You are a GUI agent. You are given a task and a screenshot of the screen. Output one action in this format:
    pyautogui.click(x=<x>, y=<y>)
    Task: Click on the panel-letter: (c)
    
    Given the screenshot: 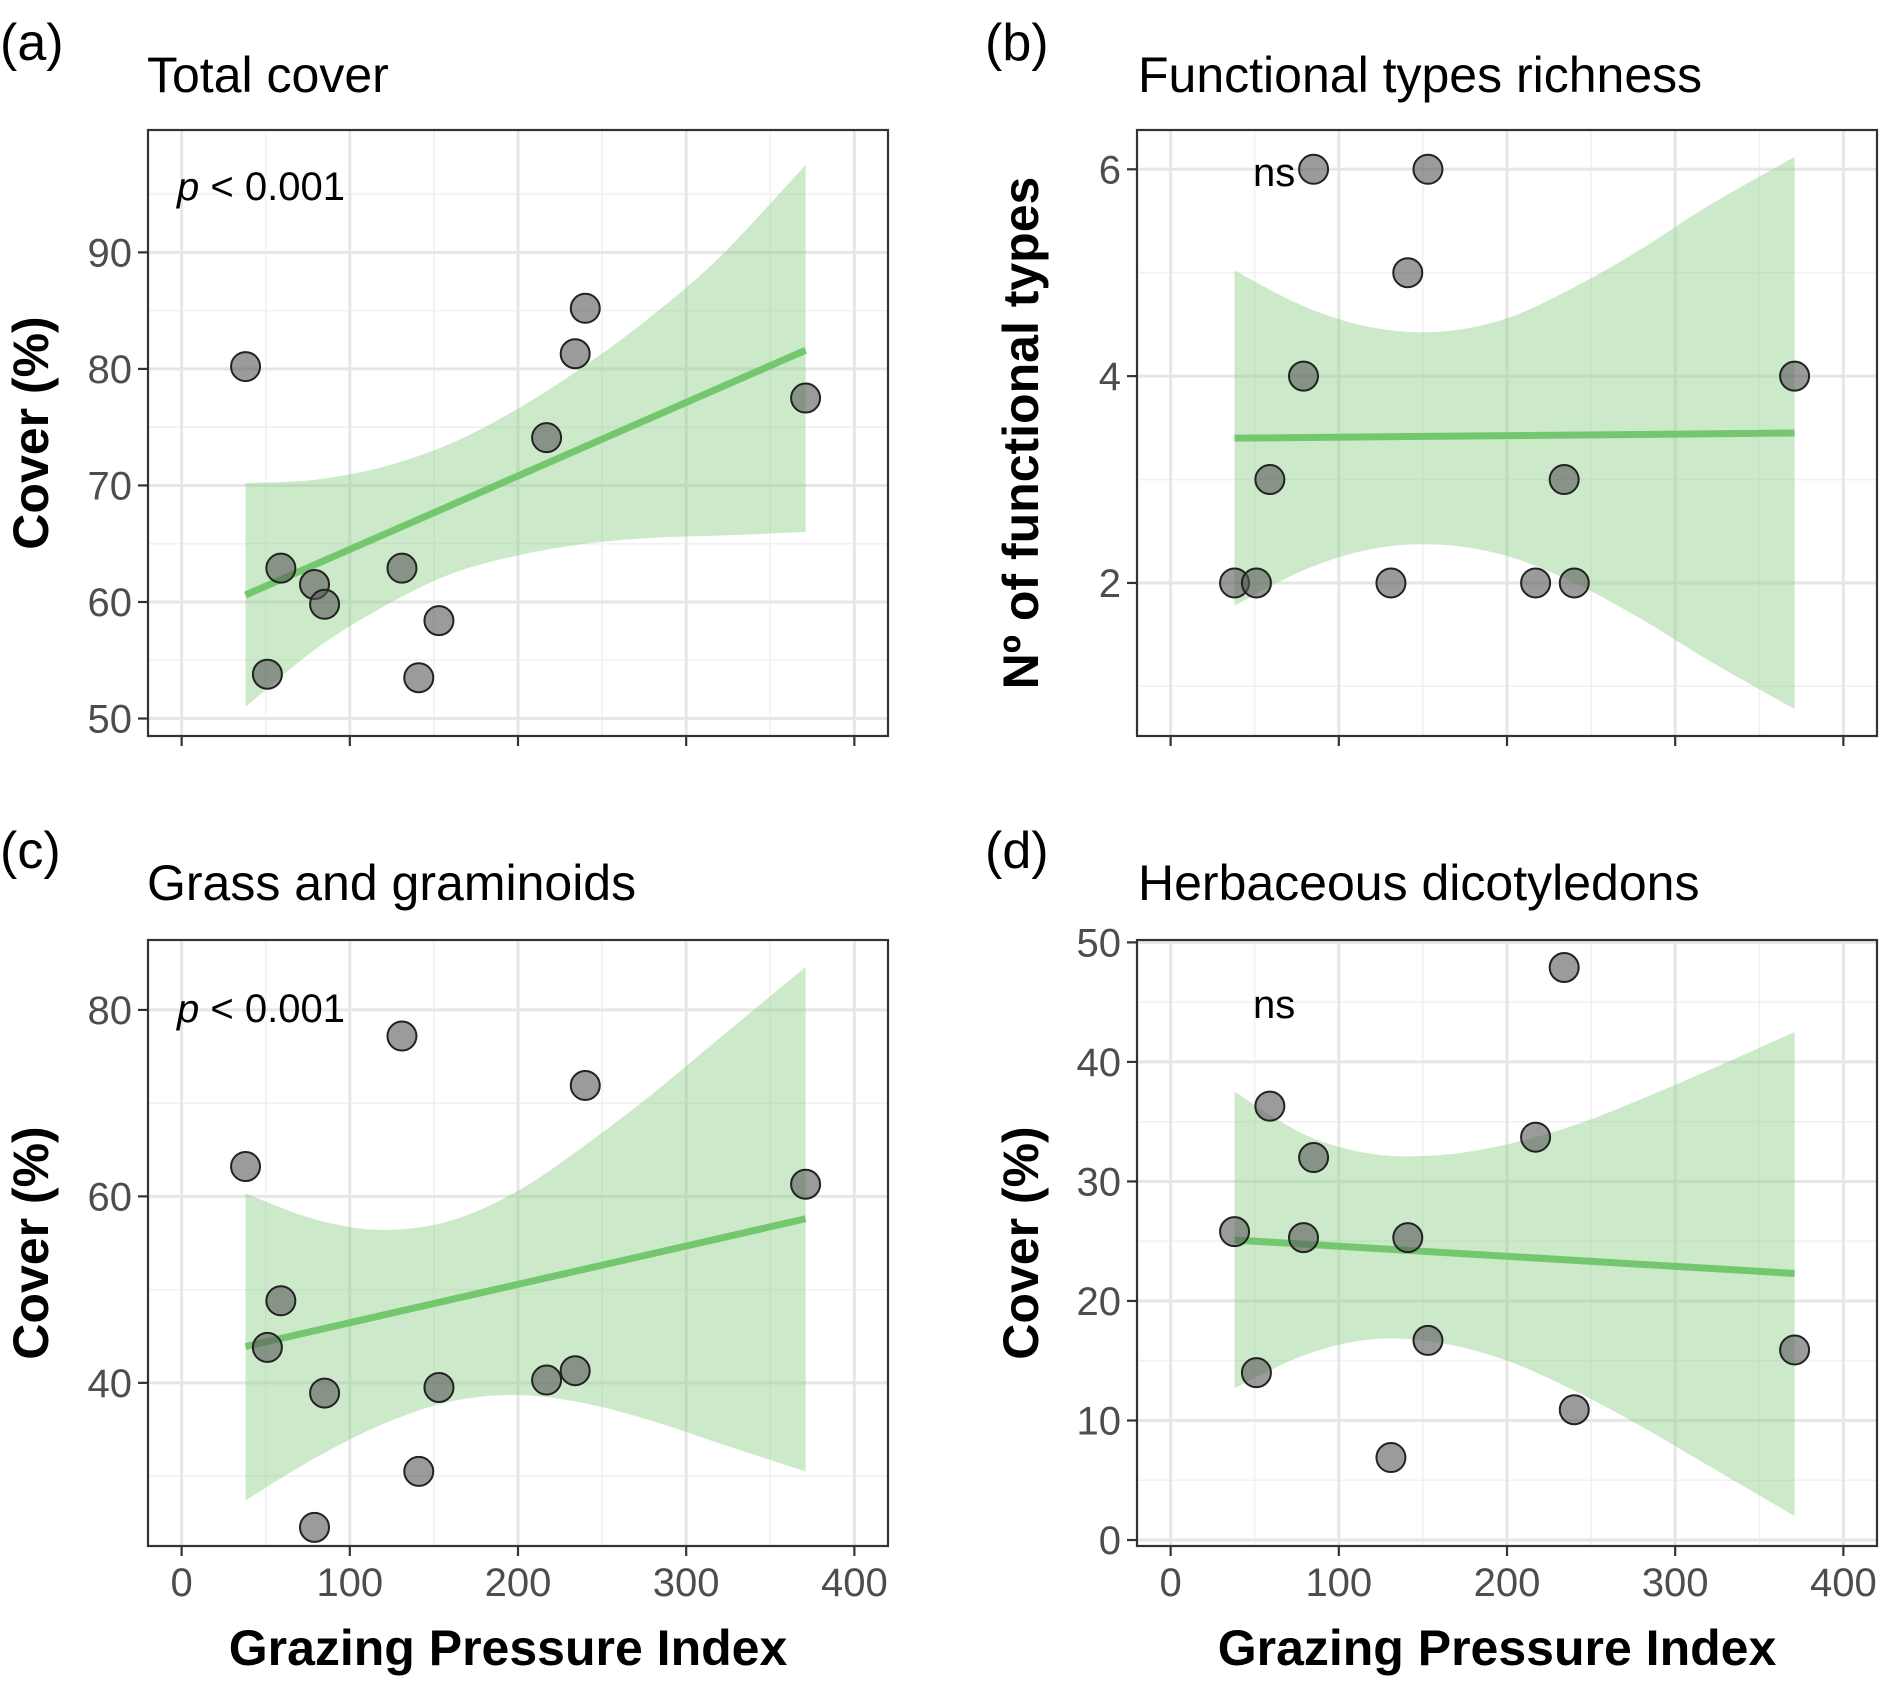 What is the action you would take?
    pyautogui.click(x=30, y=851)
    